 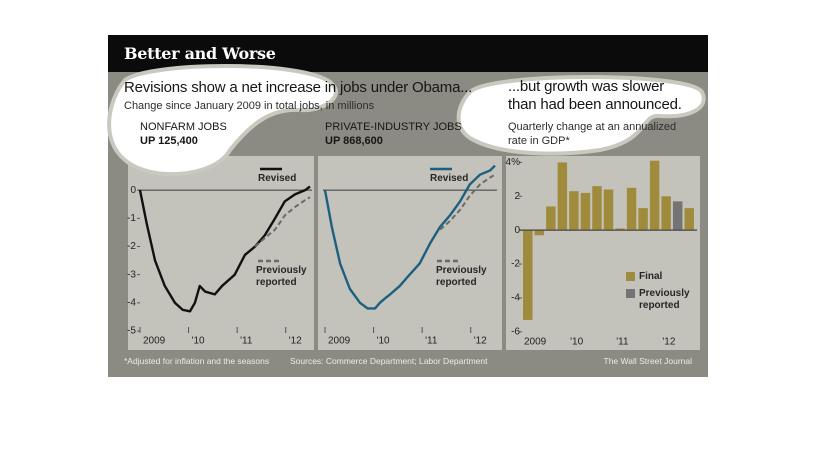 I want to click on chart-subtitle: UP 868,600, so click(x=354, y=141).